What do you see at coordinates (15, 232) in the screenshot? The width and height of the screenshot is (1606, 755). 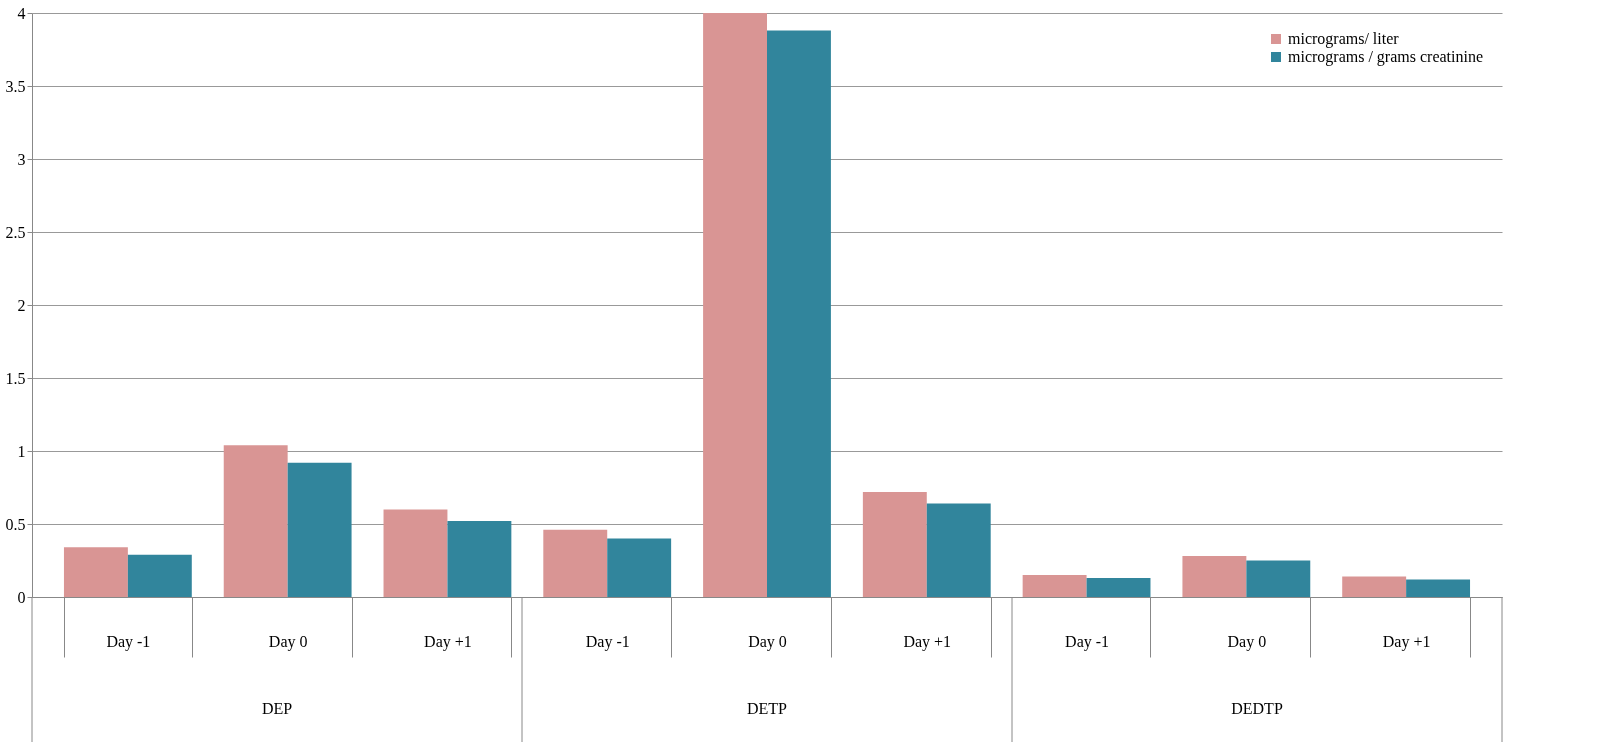 I see `y-tick-label: 2.5` at bounding box center [15, 232].